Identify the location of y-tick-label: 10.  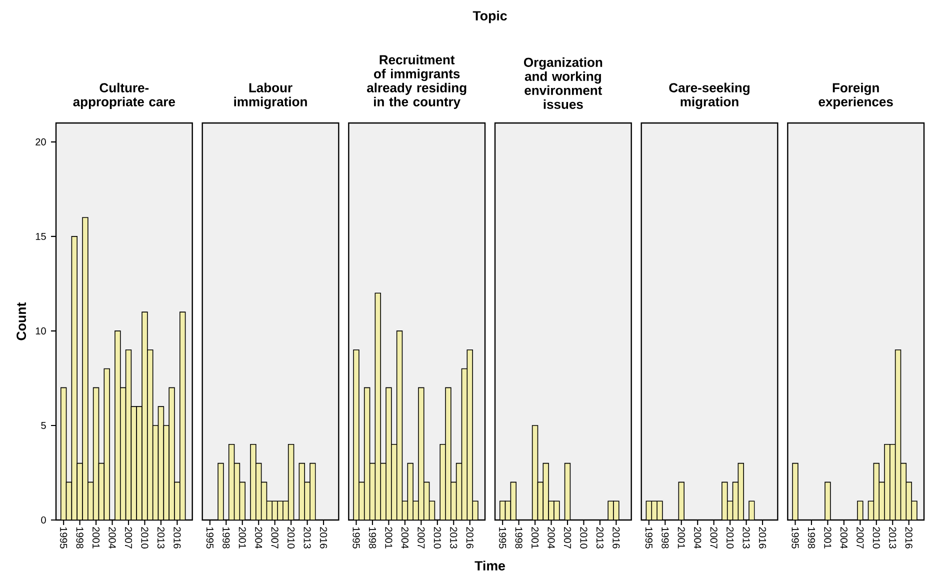
(41, 330).